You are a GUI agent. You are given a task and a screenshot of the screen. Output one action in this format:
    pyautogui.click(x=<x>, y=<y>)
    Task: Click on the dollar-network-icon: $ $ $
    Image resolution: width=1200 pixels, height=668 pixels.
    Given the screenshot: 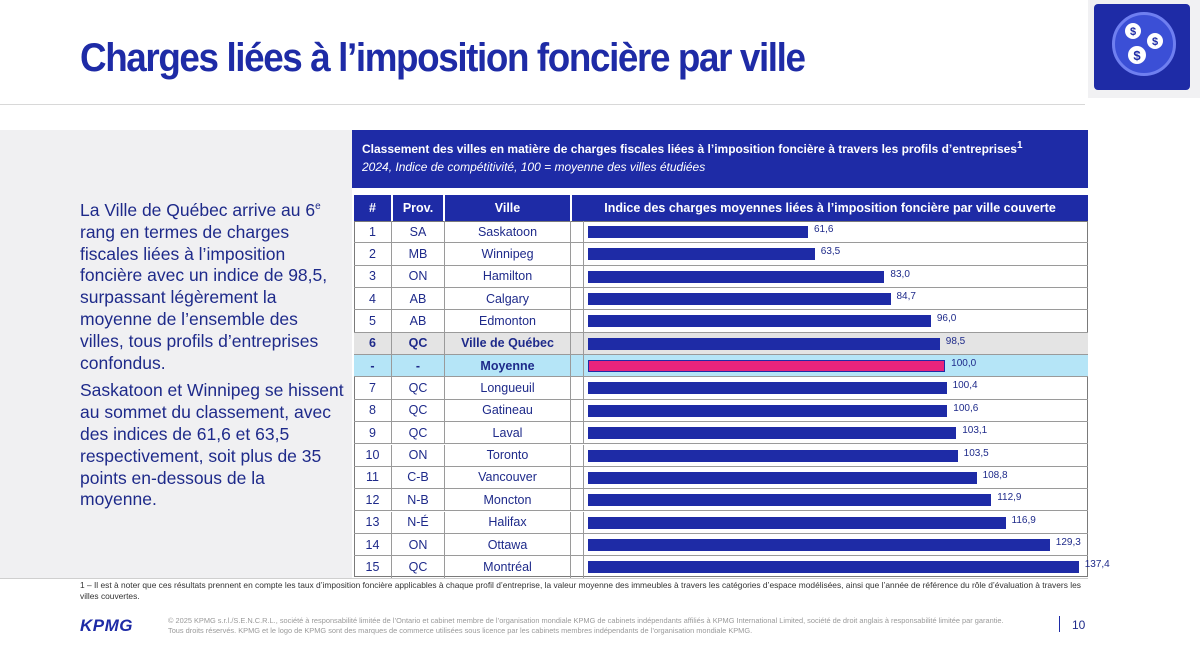 What is the action you would take?
    pyautogui.click(x=1144, y=44)
    